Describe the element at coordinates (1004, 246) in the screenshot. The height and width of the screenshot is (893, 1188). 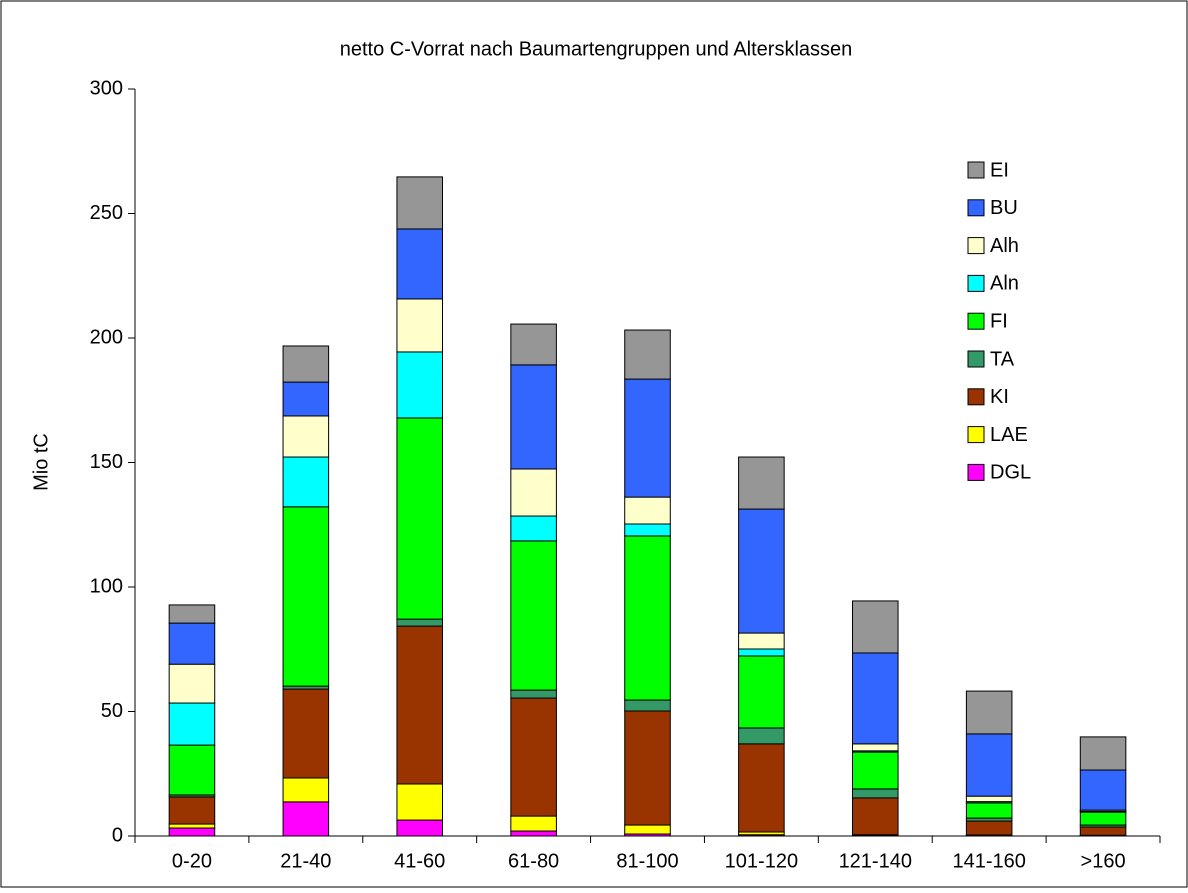
I see `legend-label: Alh` at that location.